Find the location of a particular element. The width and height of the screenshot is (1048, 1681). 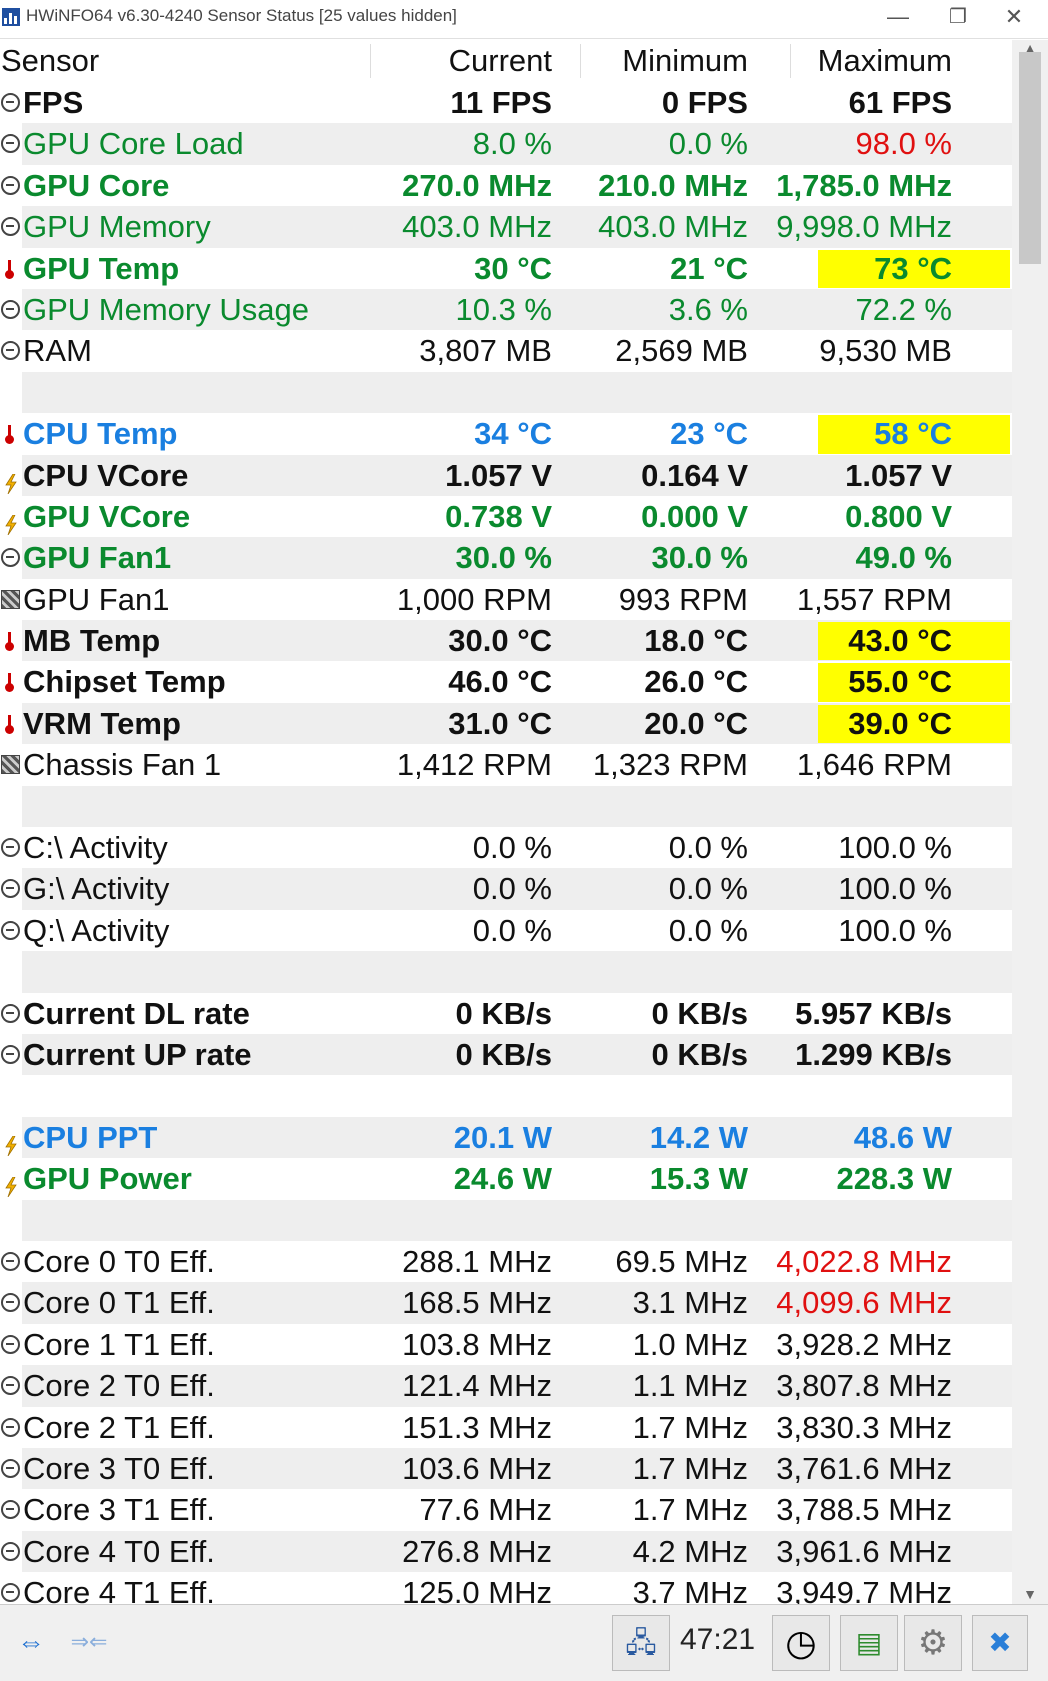

table-row: FPS 11 FPS 0 FPS 61 FPS is located at coordinates (506, 102).